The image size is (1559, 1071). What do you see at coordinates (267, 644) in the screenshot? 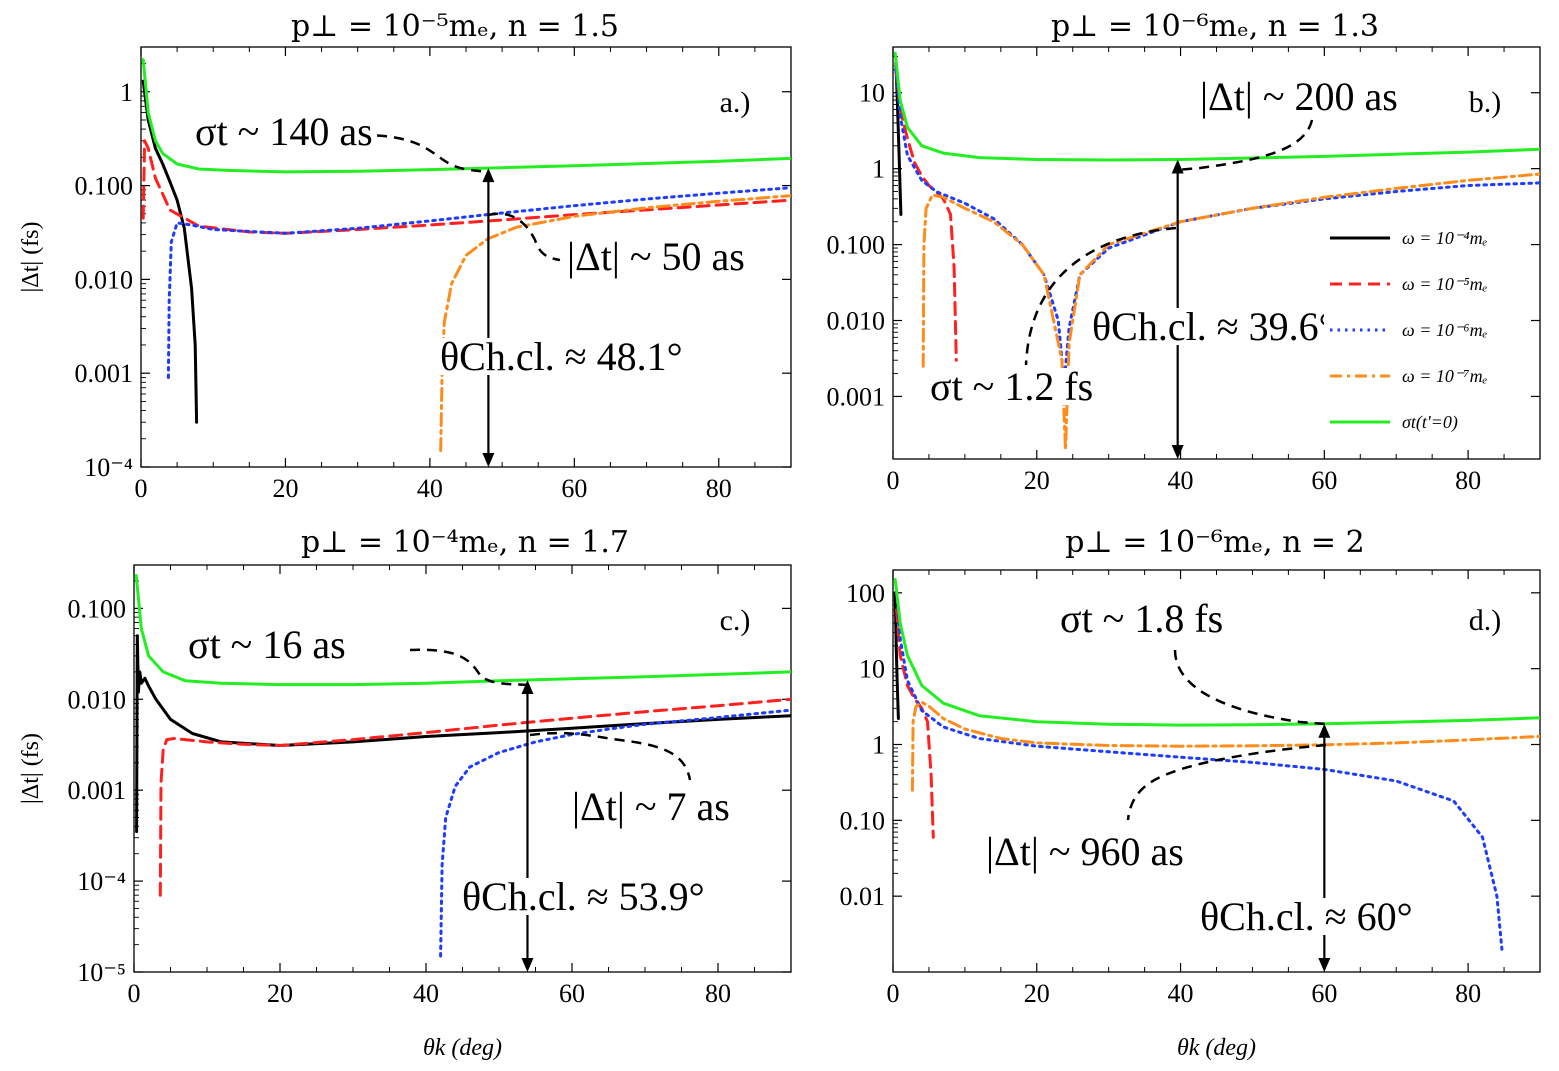
I see `annotation: σt ~ 16 as` at bounding box center [267, 644].